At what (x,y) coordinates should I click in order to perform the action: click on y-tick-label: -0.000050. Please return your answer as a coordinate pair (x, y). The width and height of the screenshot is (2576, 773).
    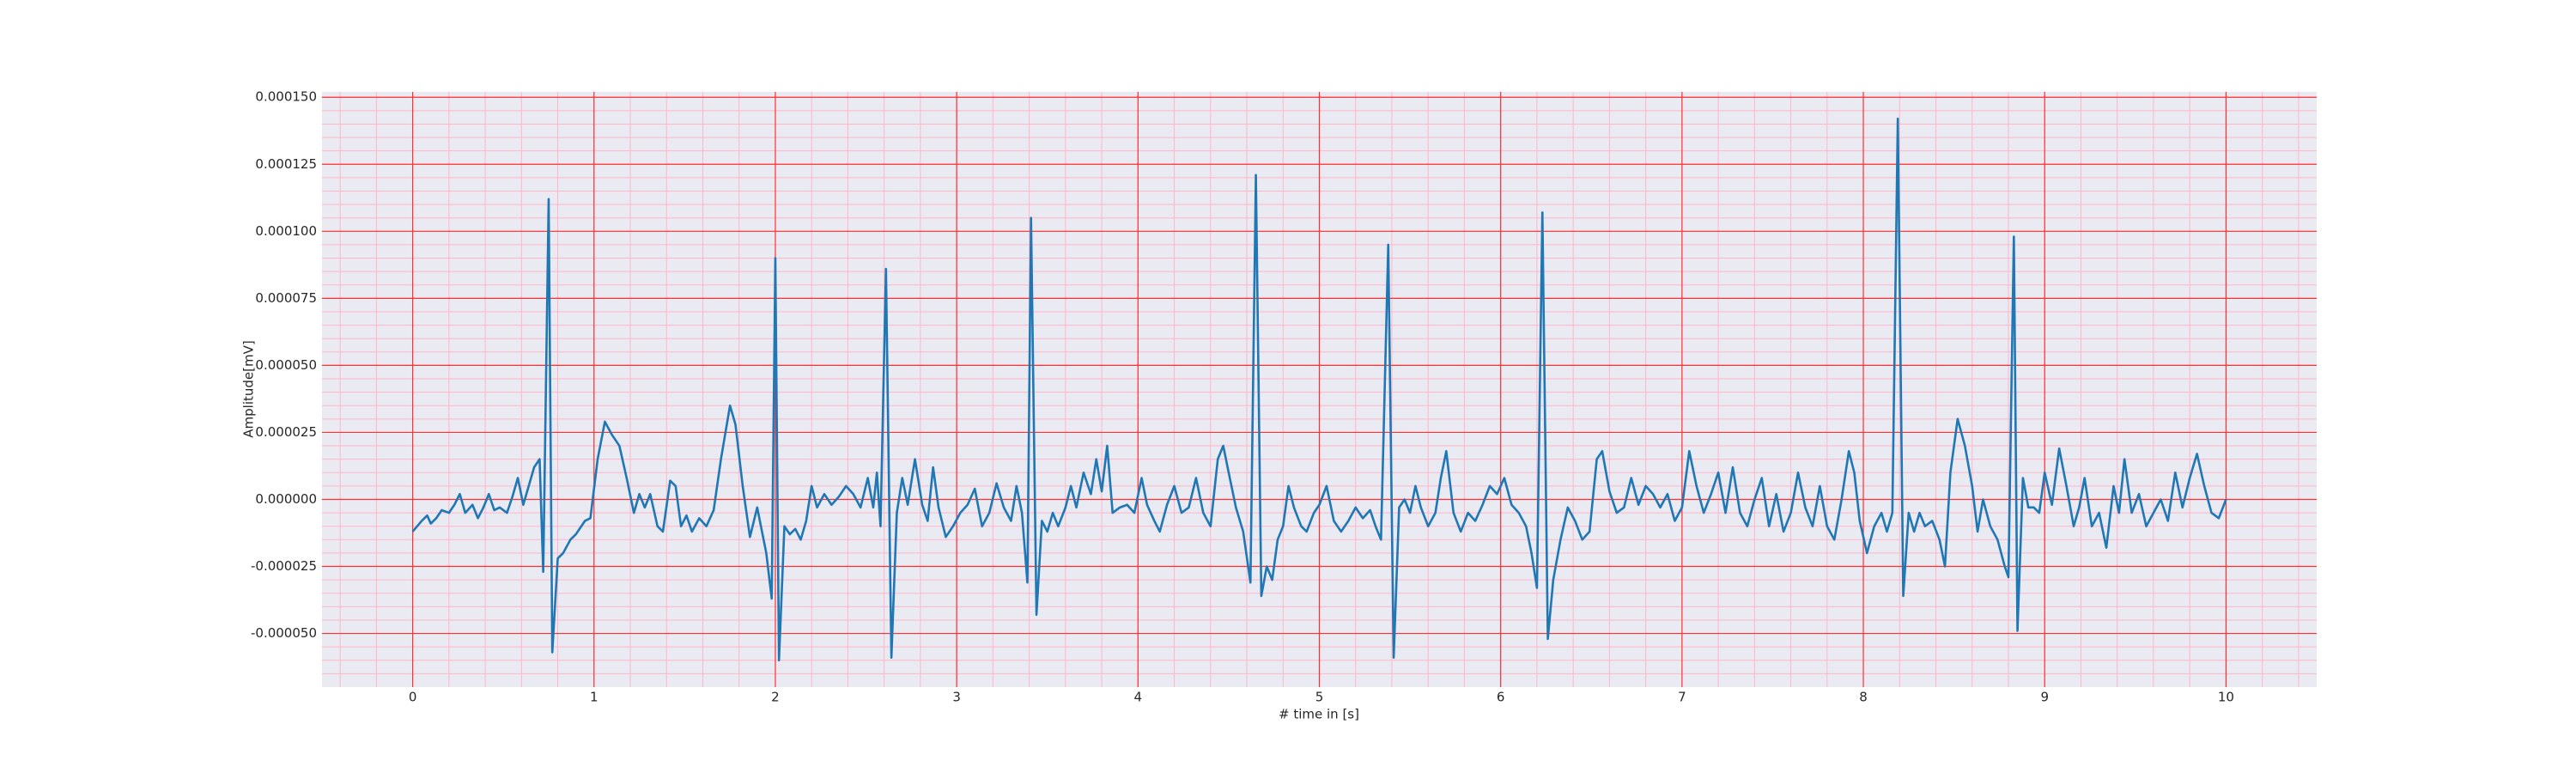
    Looking at the image, I should click on (284, 633).